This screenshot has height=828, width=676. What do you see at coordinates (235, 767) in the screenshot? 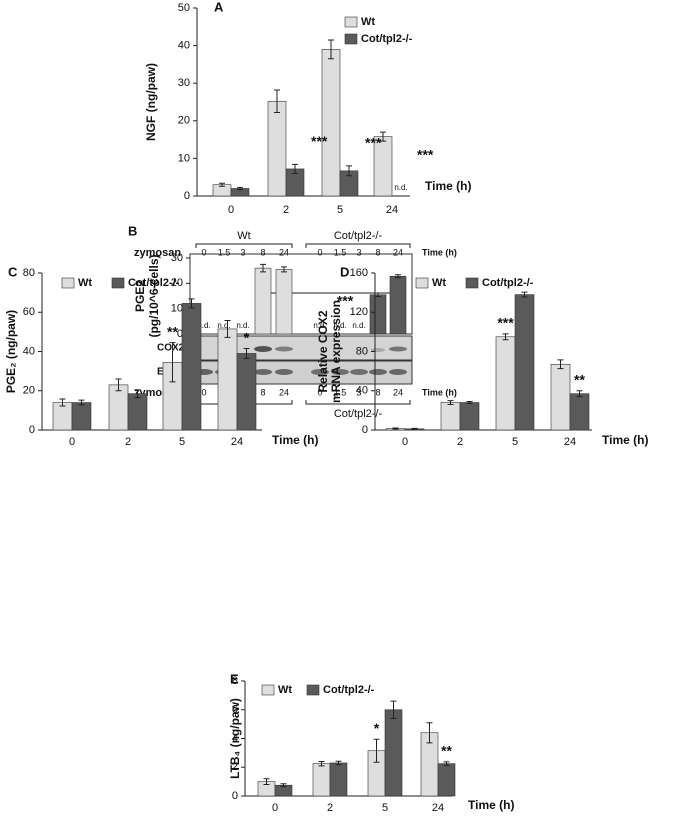
I see `y-tick-label: 2` at bounding box center [235, 767].